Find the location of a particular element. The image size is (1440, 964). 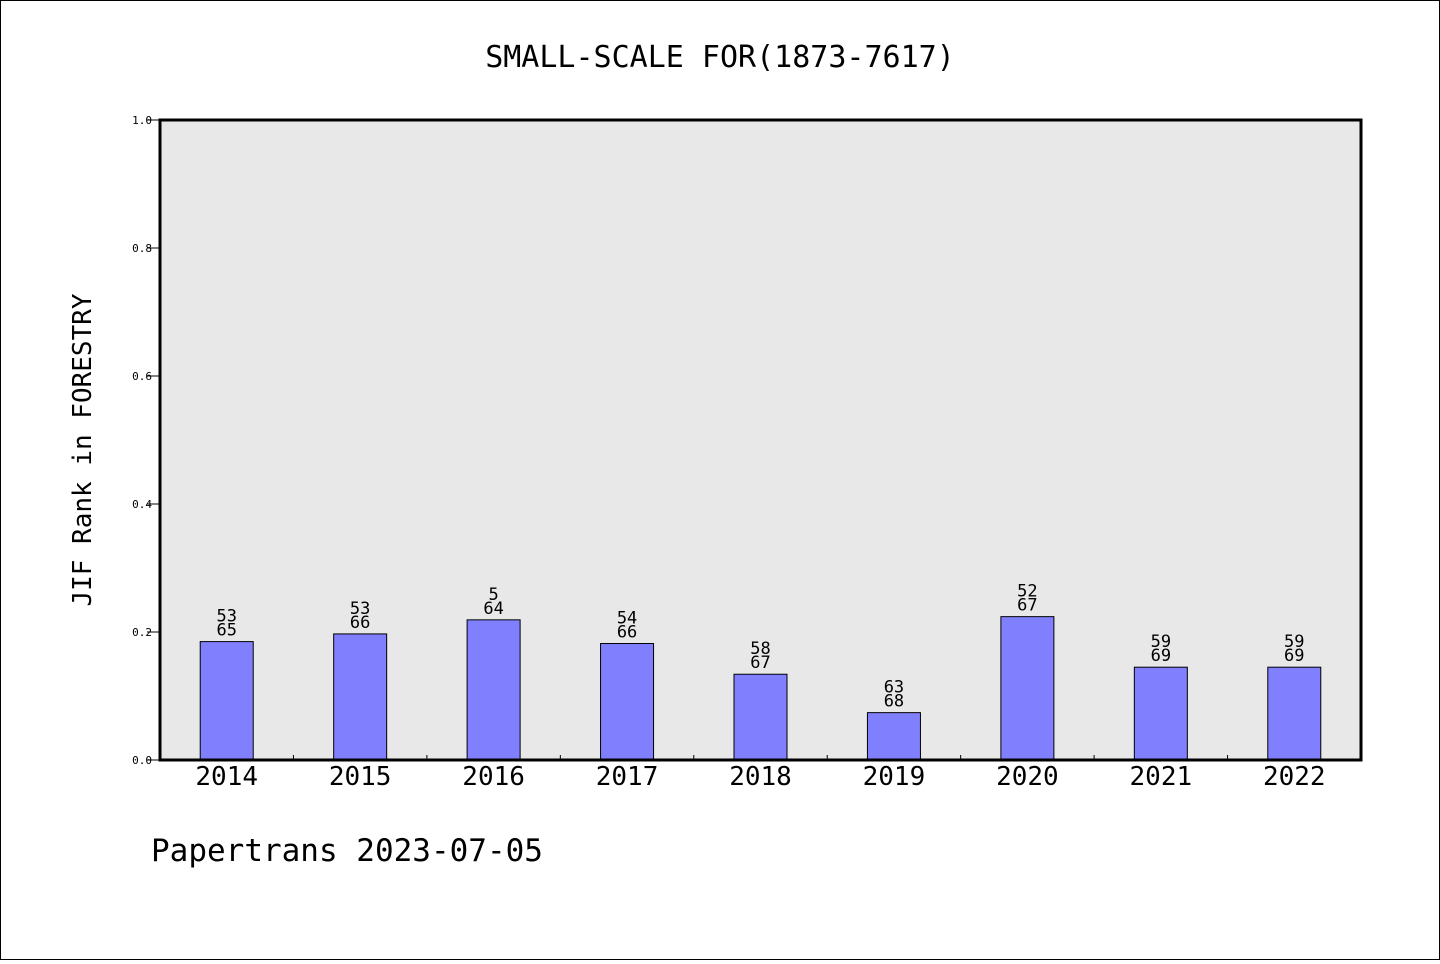

bar-label-rank: 54 is located at coordinates (627, 619).